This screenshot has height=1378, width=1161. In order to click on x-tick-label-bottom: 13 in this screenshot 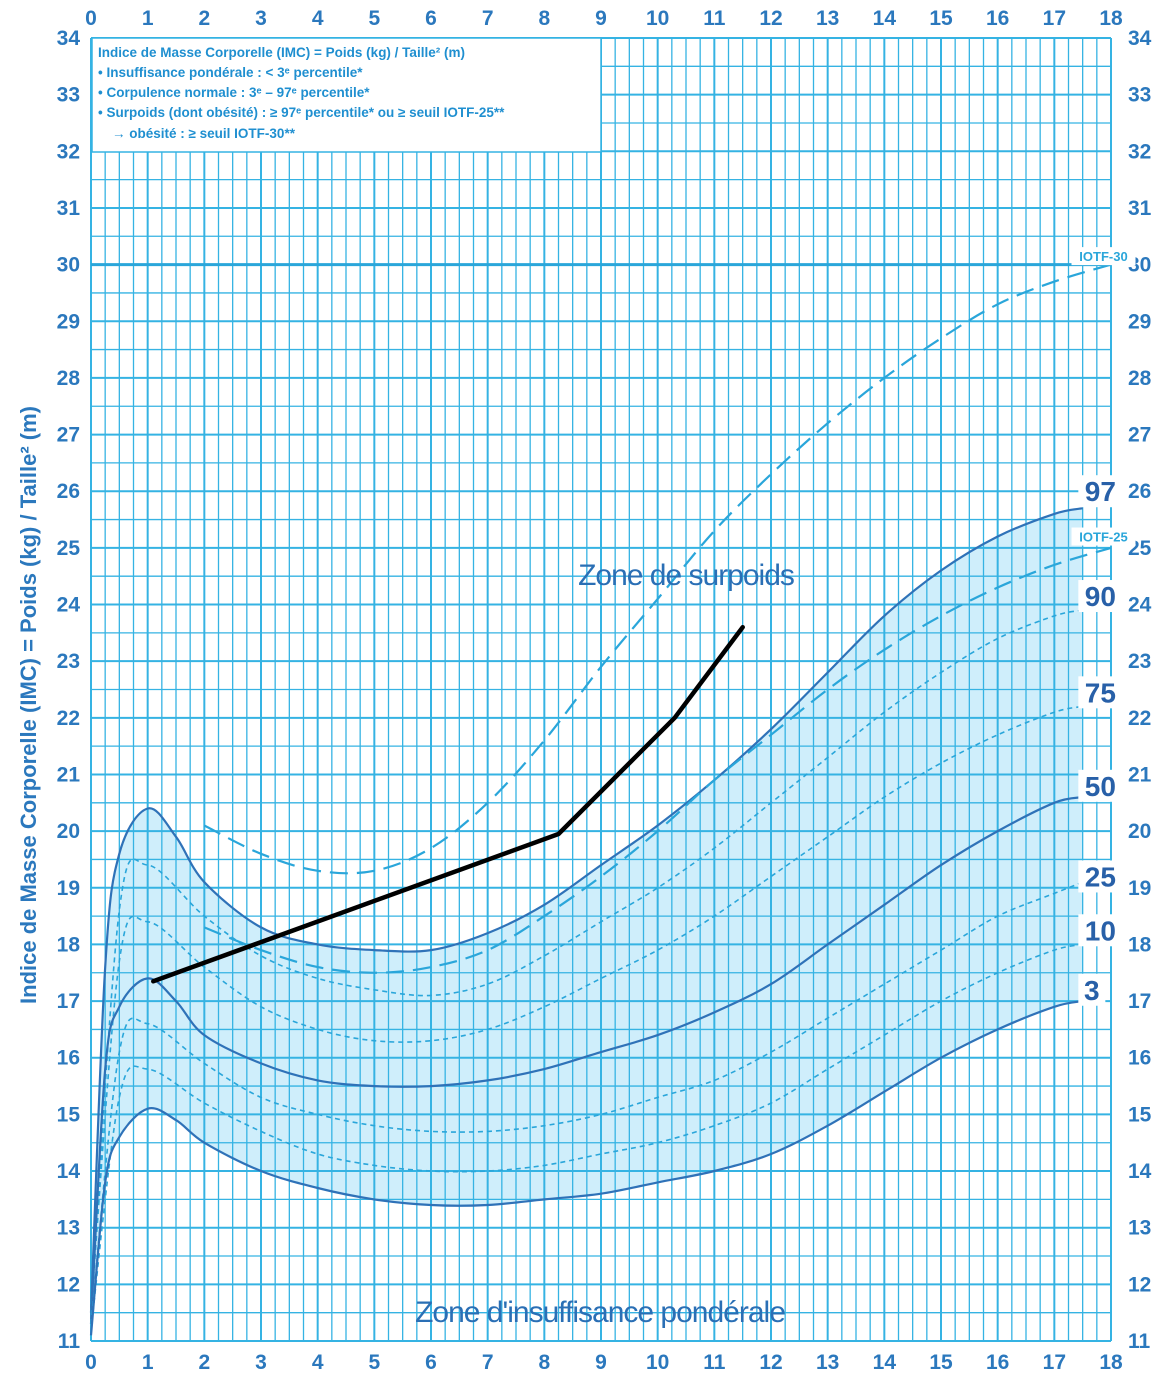, I will do `click(827, 1362)`.